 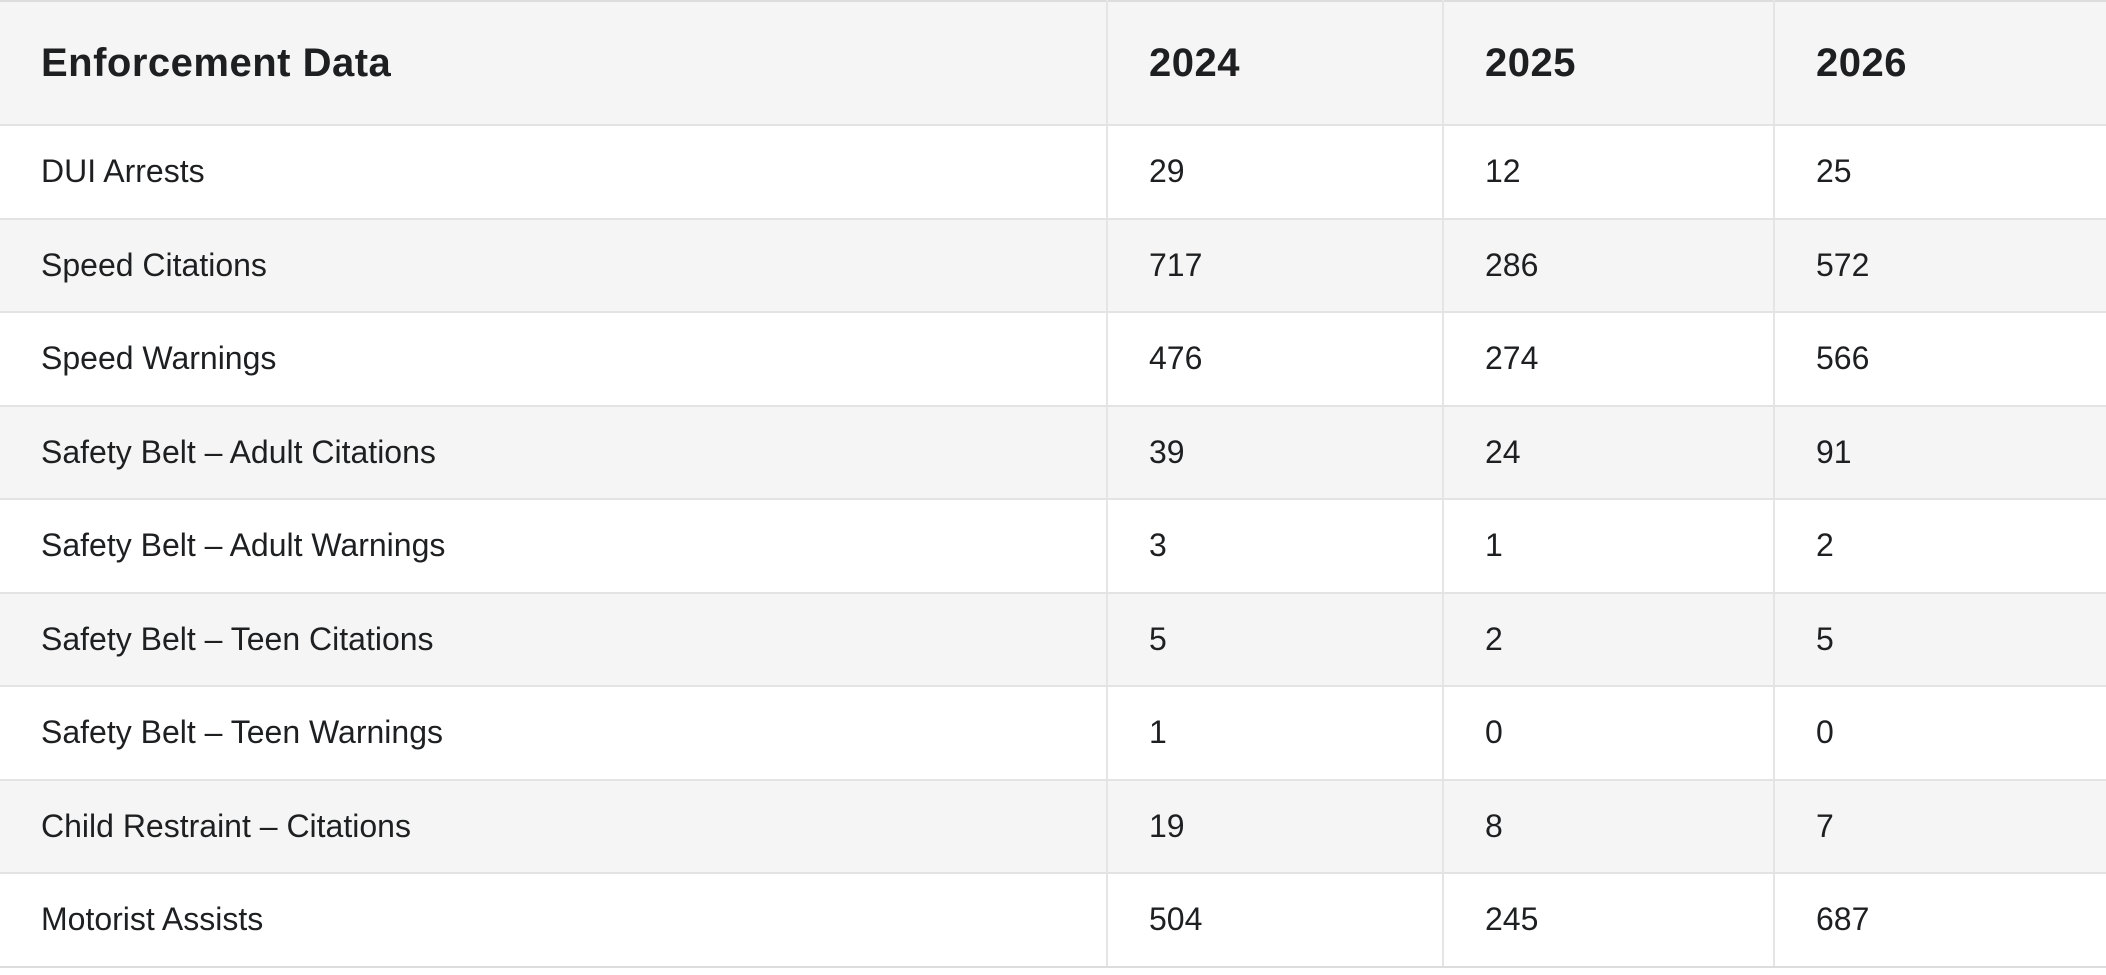 I want to click on value-cell: 274, so click(x=1608, y=359).